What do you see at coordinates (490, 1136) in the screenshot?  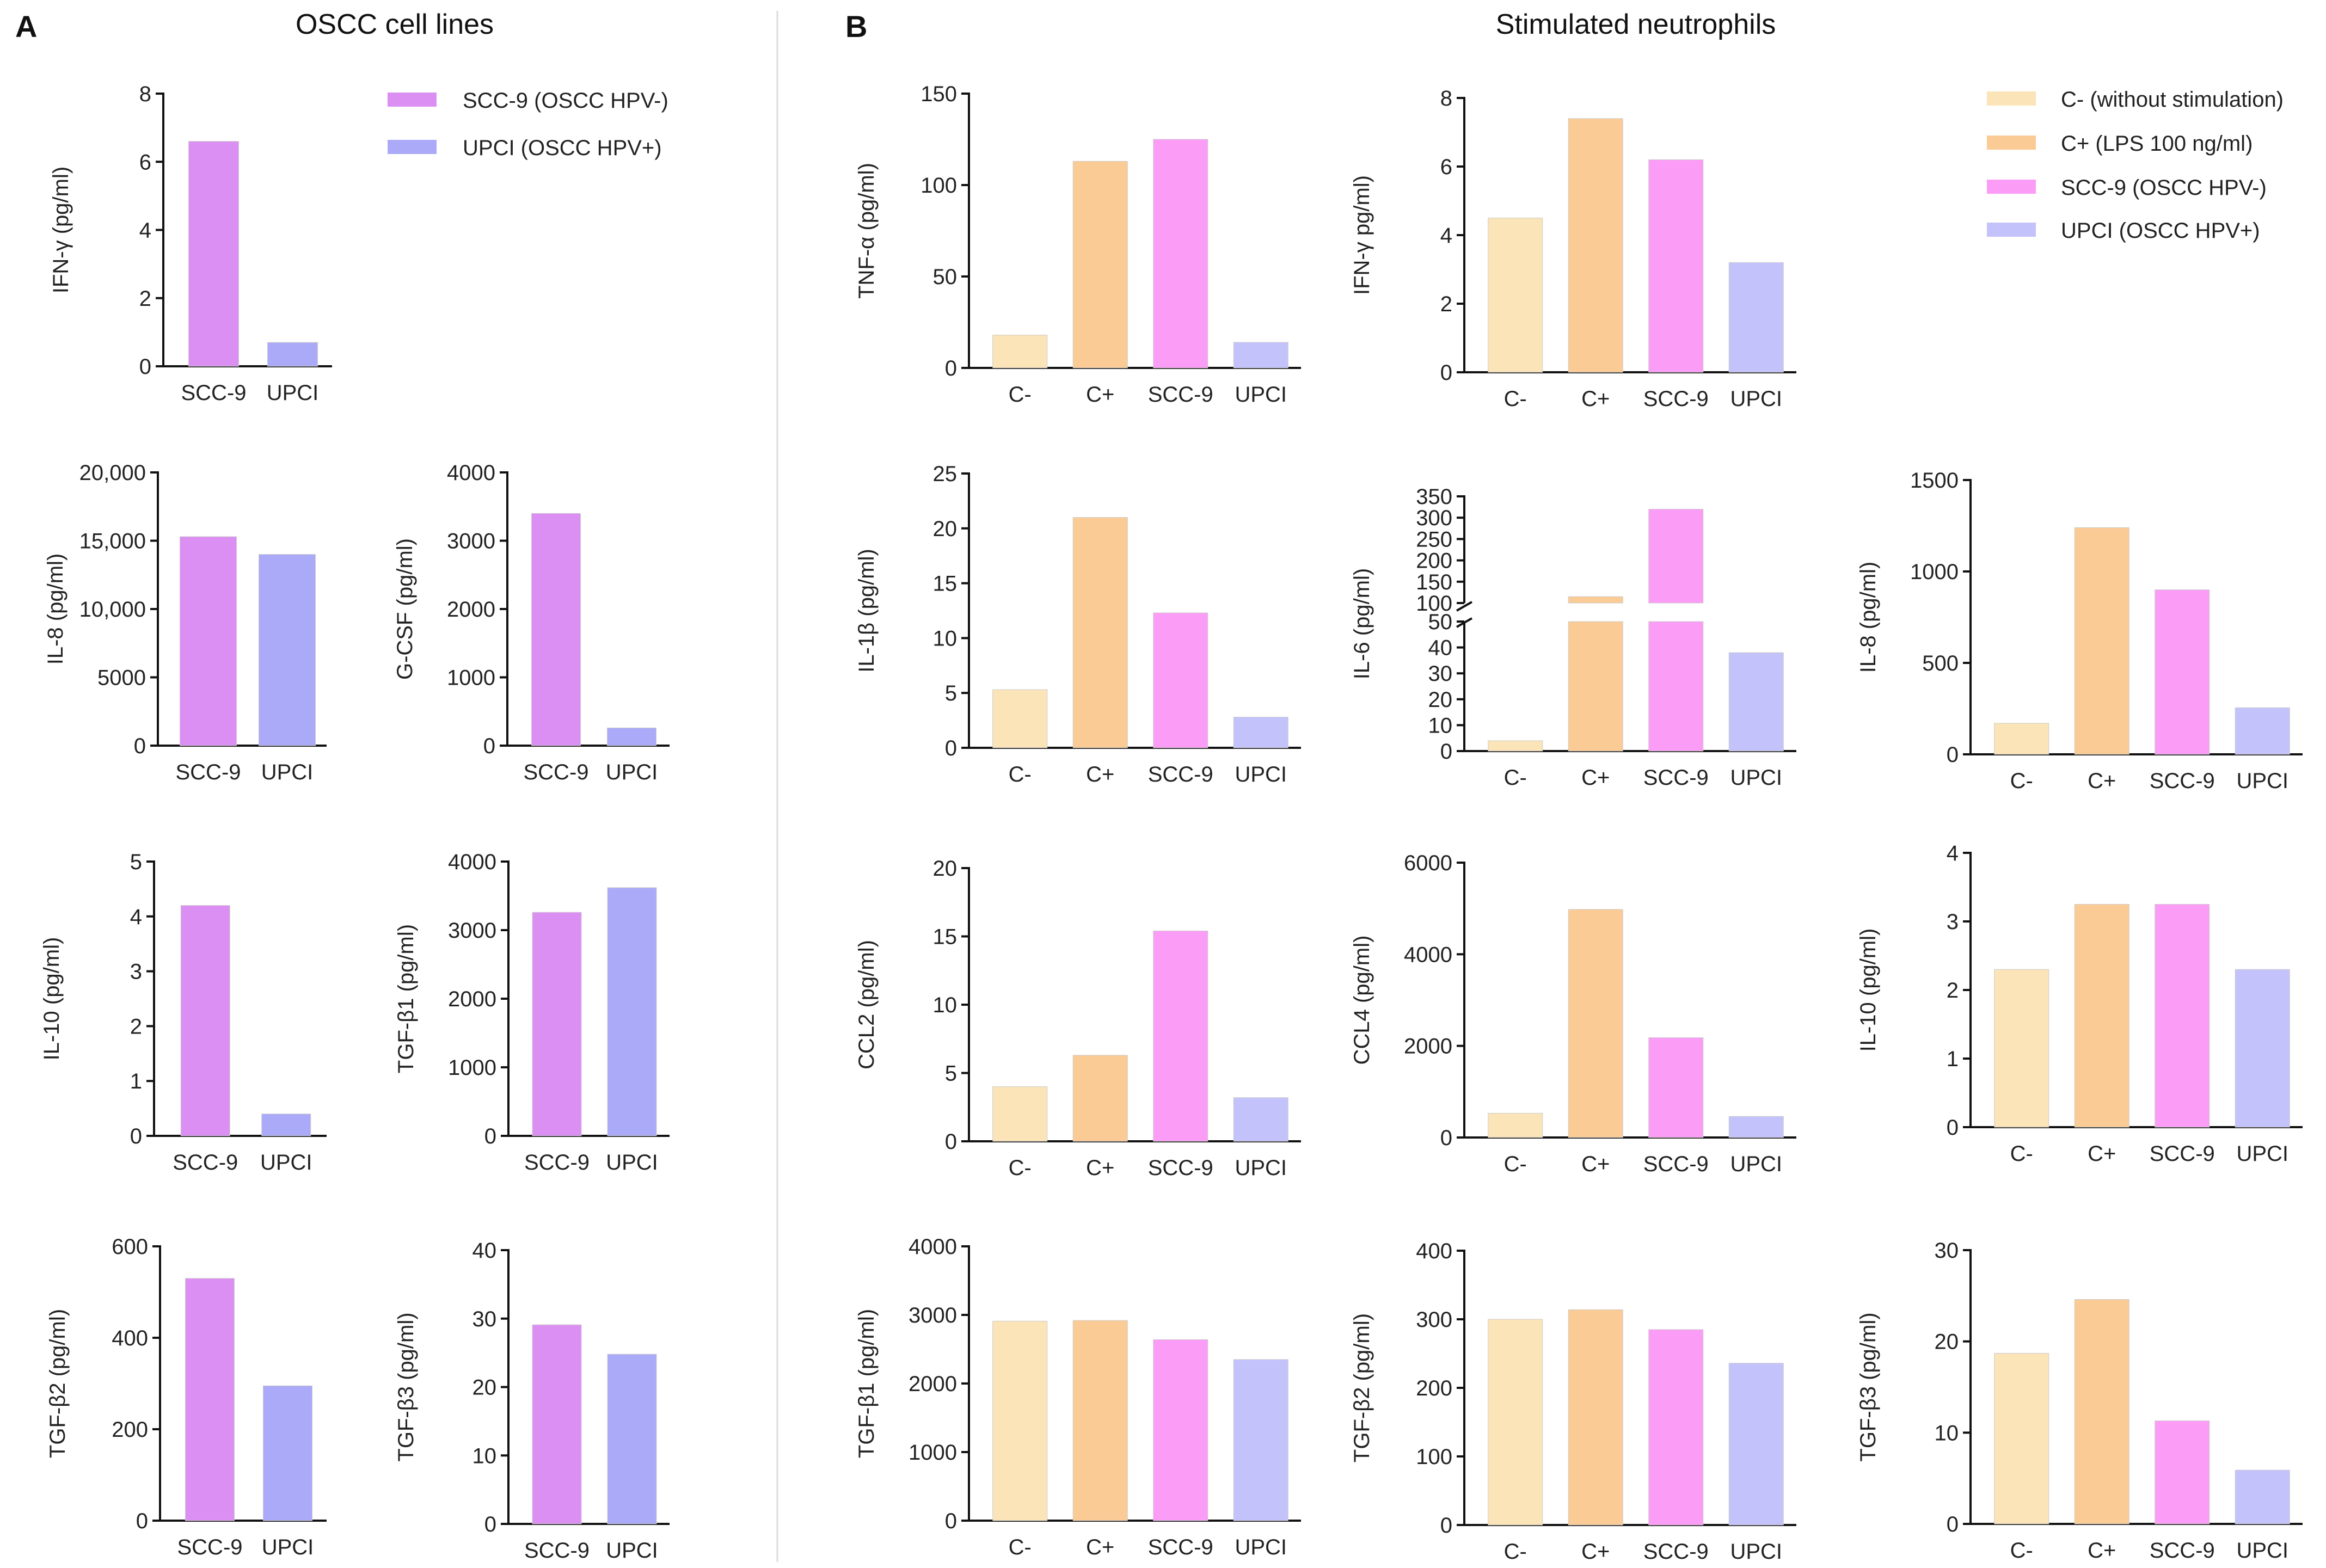 I see `chart-a-tgfb1-y-tick-label: 0` at bounding box center [490, 1136].